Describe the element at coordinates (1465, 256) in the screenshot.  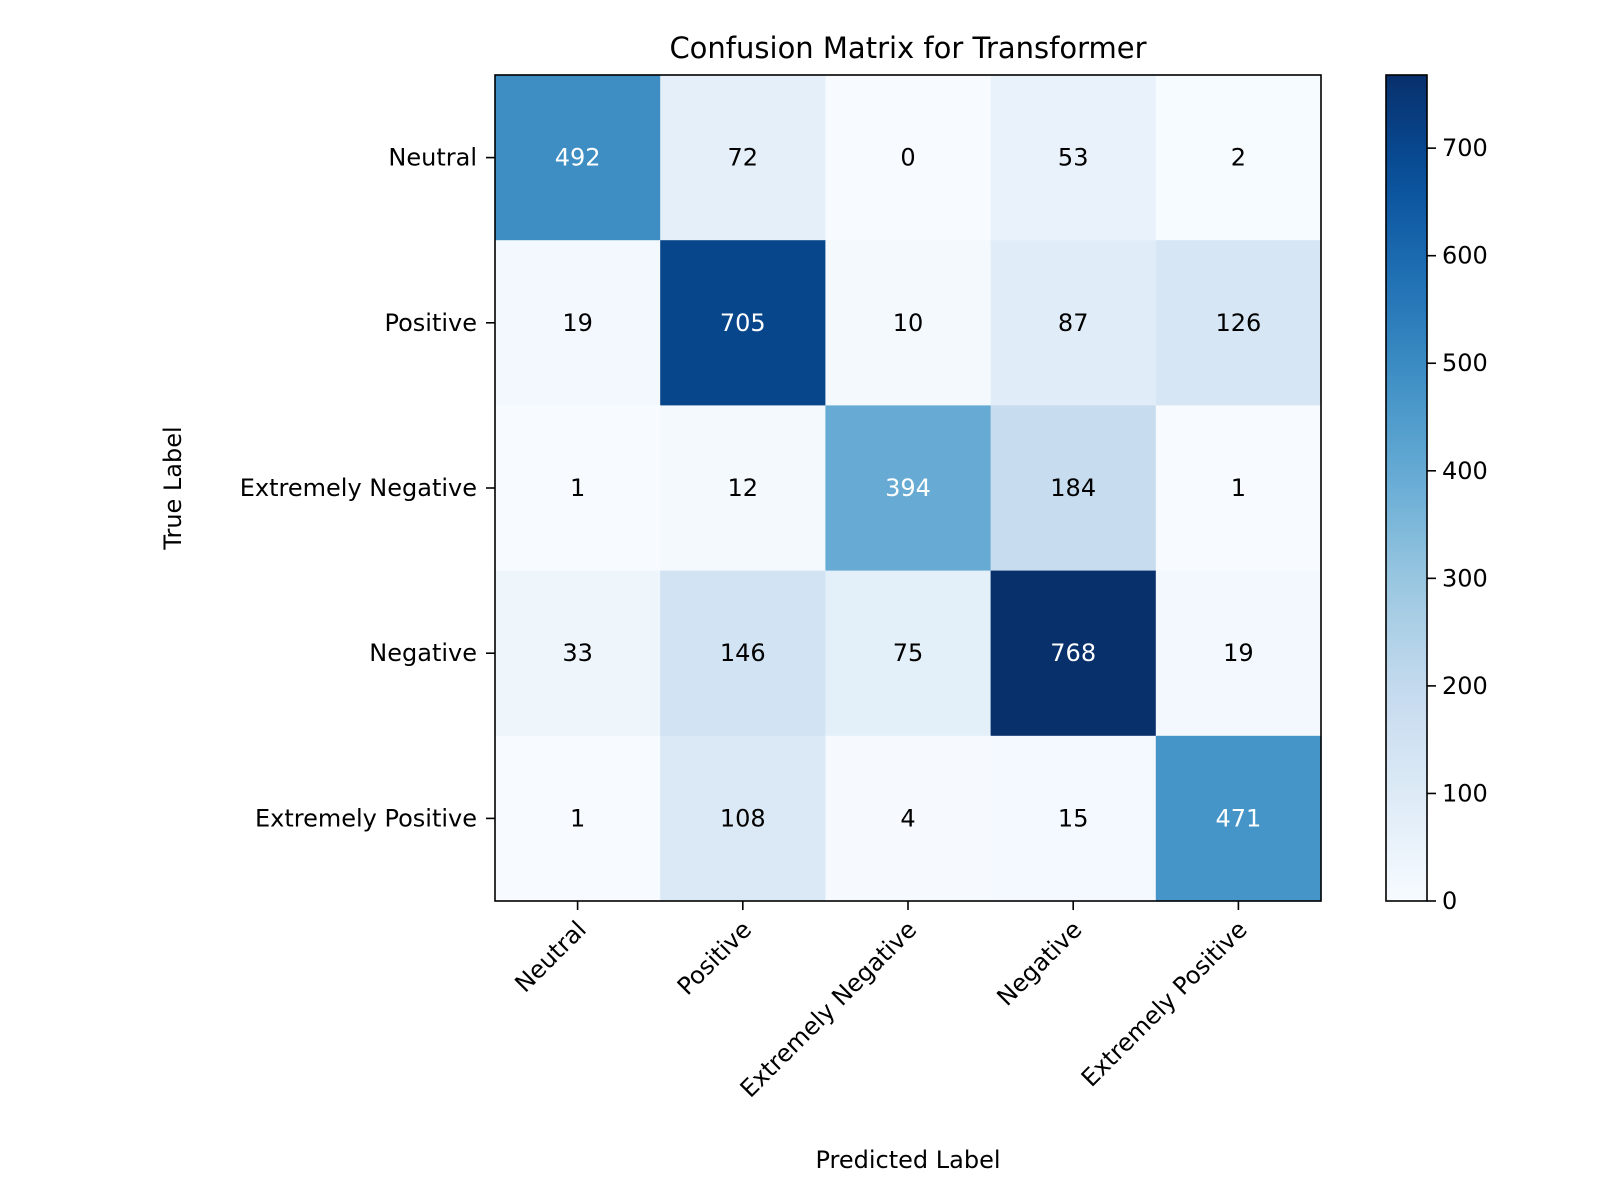
I see `colorbar-tick-label: 600` at that location.